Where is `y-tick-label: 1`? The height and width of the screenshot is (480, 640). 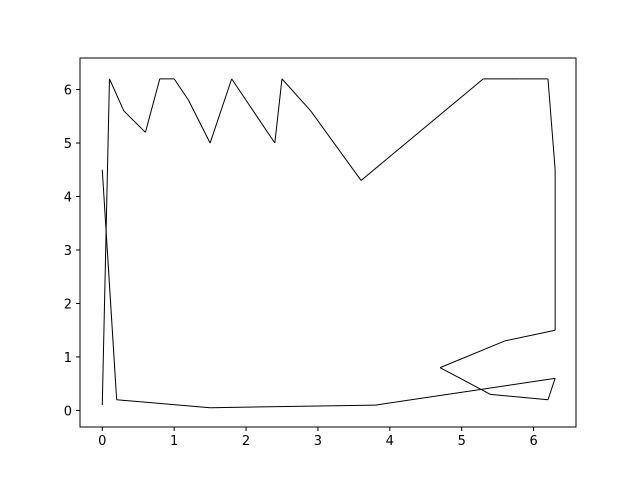
y-tick-label: 1 is located at coordinates (68, 358).